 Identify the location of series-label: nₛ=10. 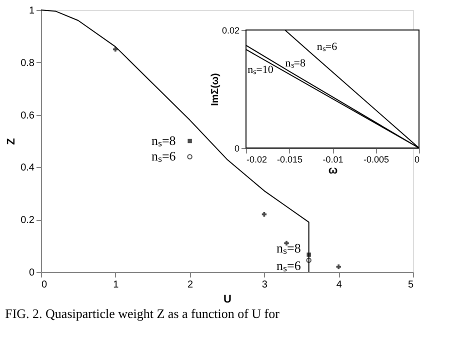
(261, 70).